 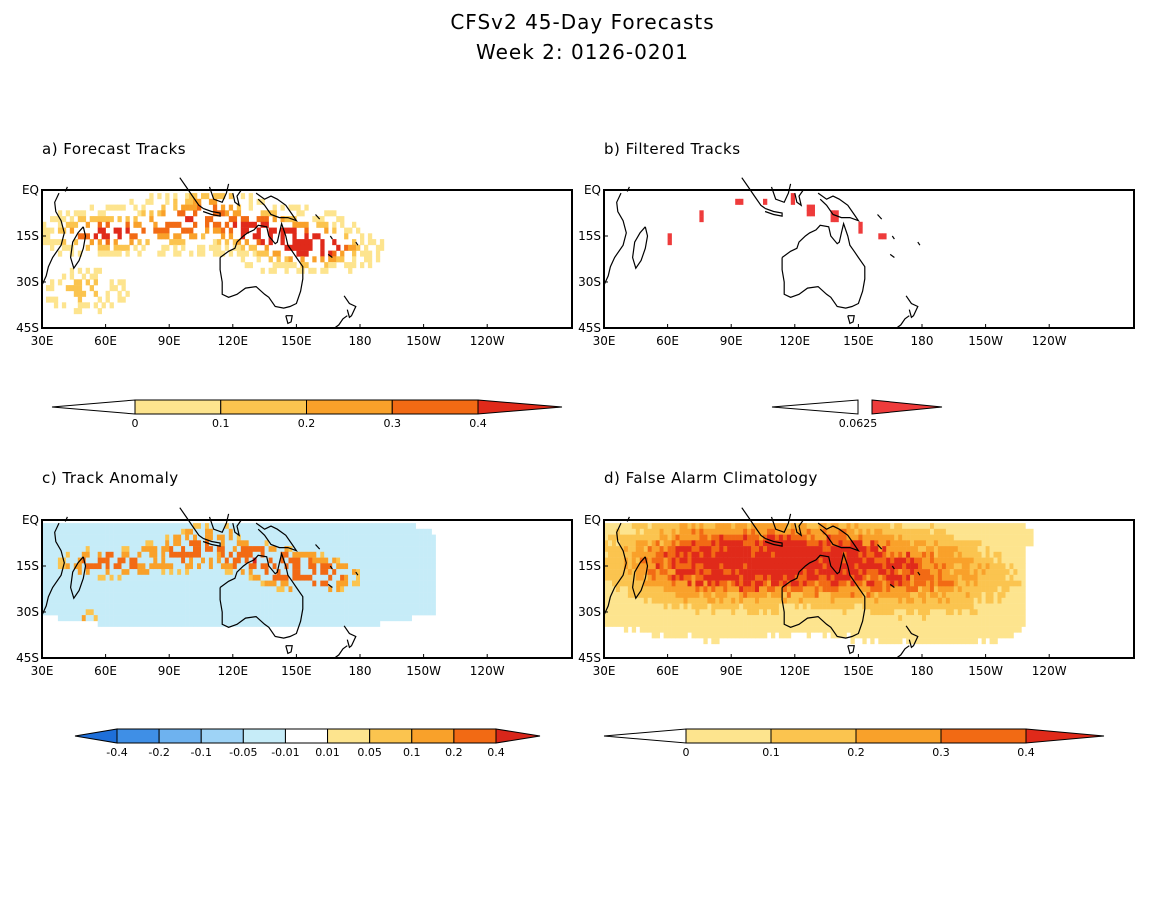 I want to click on lat-label-15S: 15S, so click(x=27, y=566).